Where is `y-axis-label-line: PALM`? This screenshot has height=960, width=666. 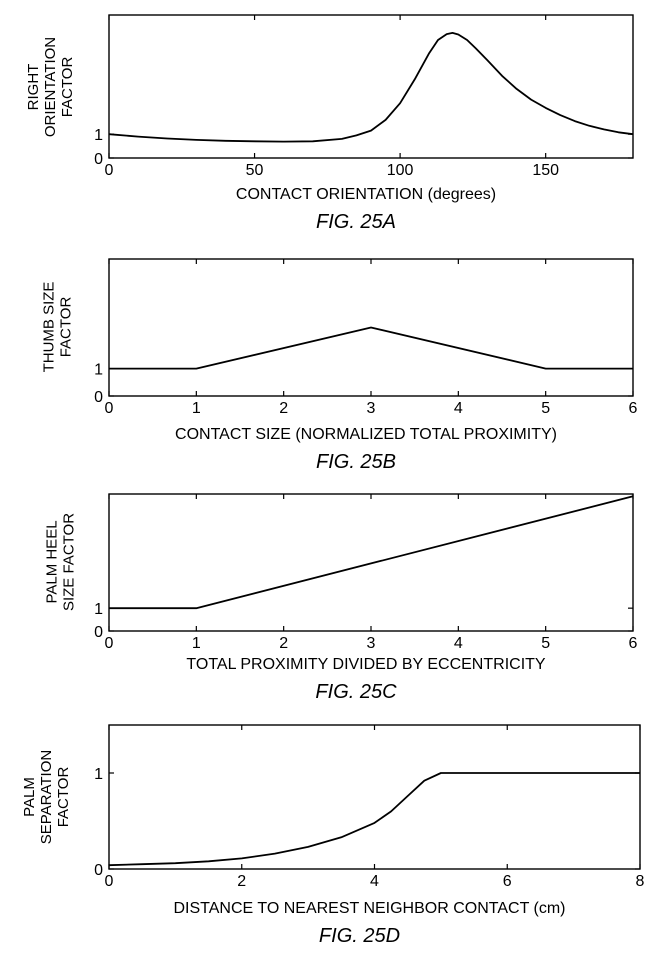
y-axis-label-line: PALM is located at coordinates (29, 797).